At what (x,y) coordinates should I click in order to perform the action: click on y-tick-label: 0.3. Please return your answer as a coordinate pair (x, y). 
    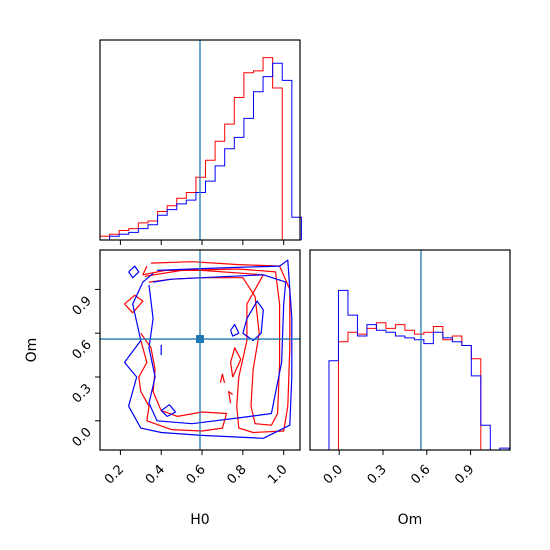
    Looking at the image, I should click on (82, 393).